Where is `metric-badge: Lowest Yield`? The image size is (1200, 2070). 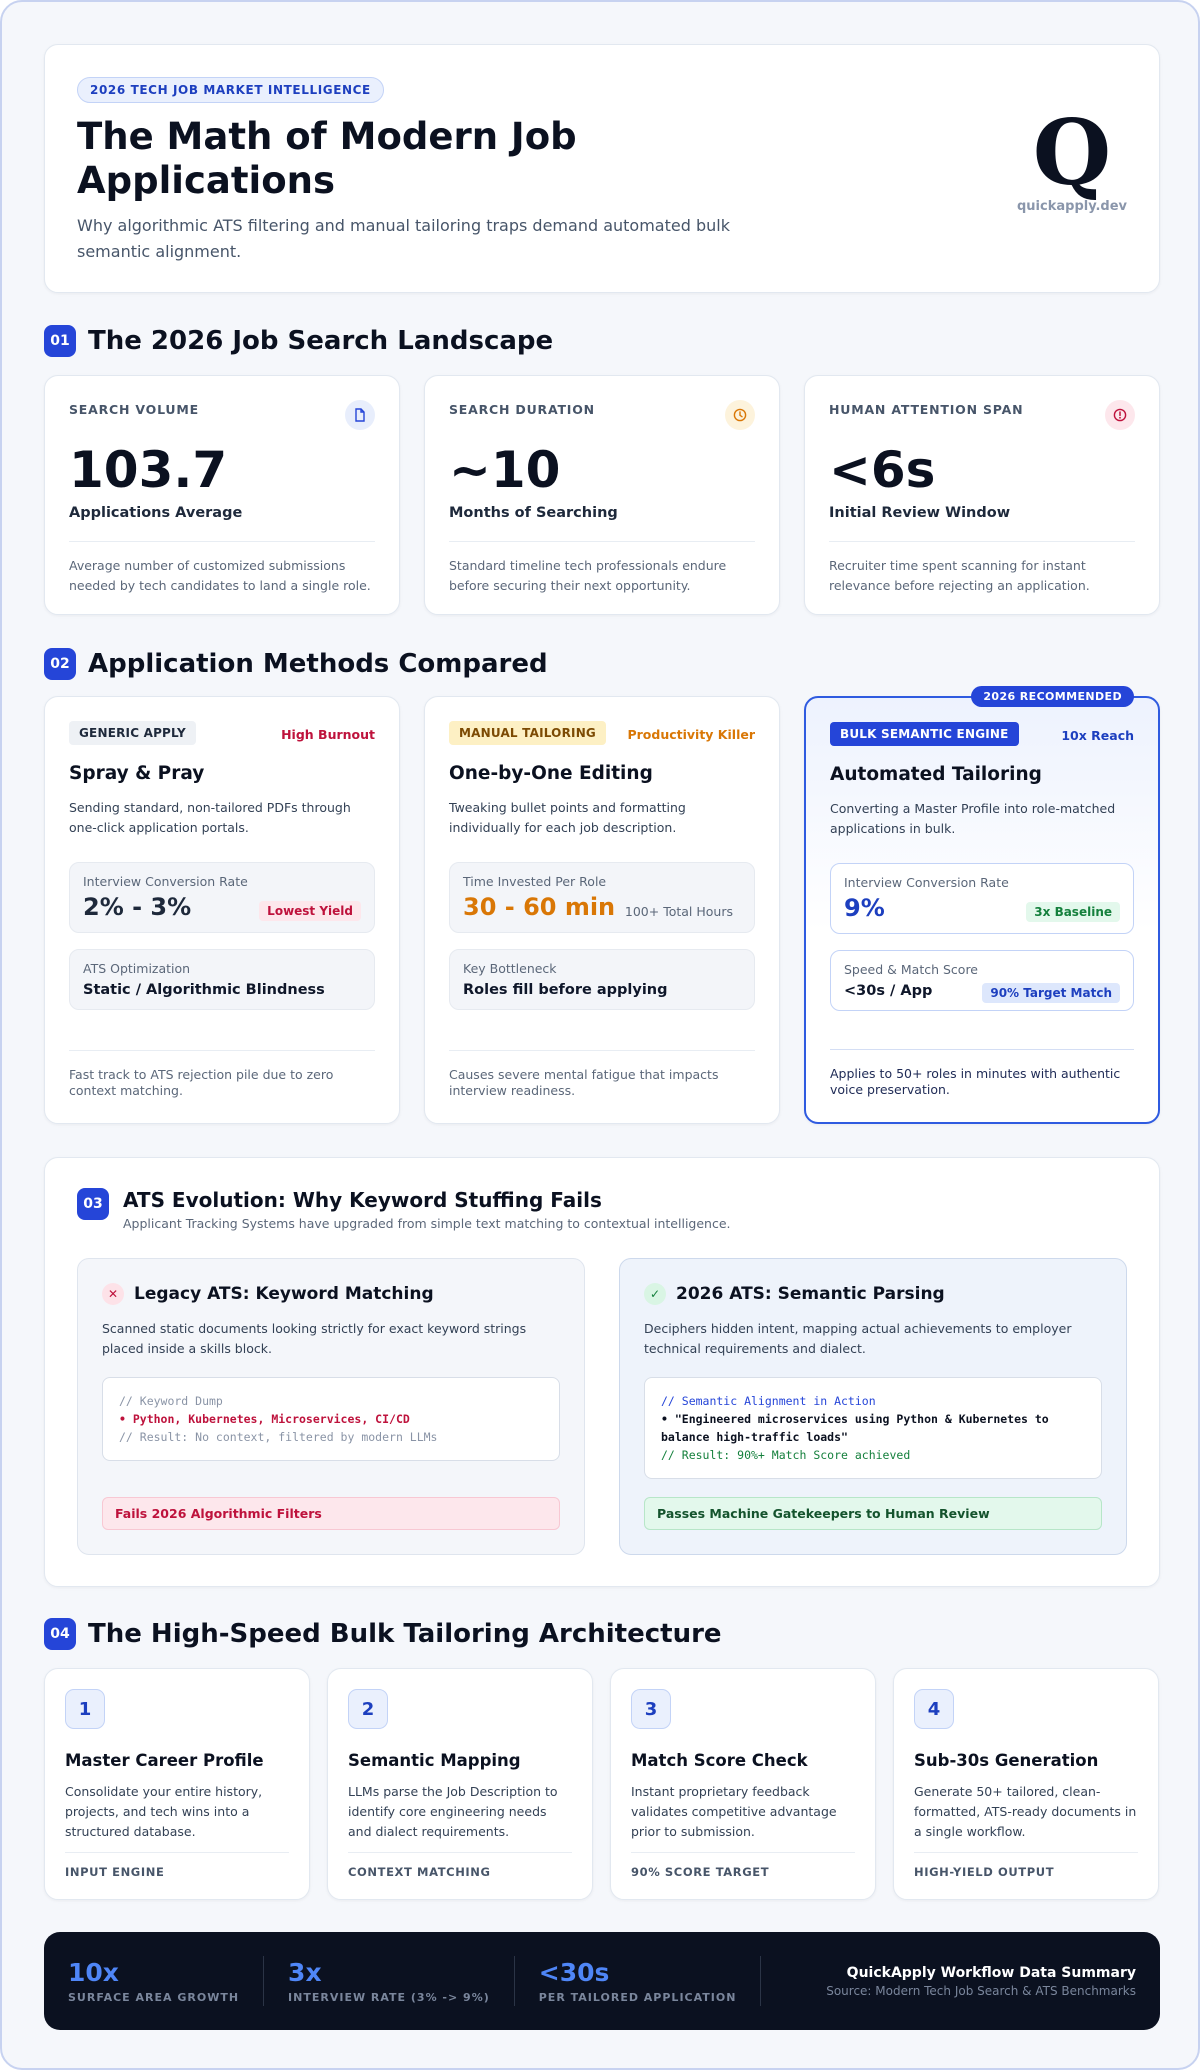
metric-badge: Lowest Yield is located at coordinates (310, 911).